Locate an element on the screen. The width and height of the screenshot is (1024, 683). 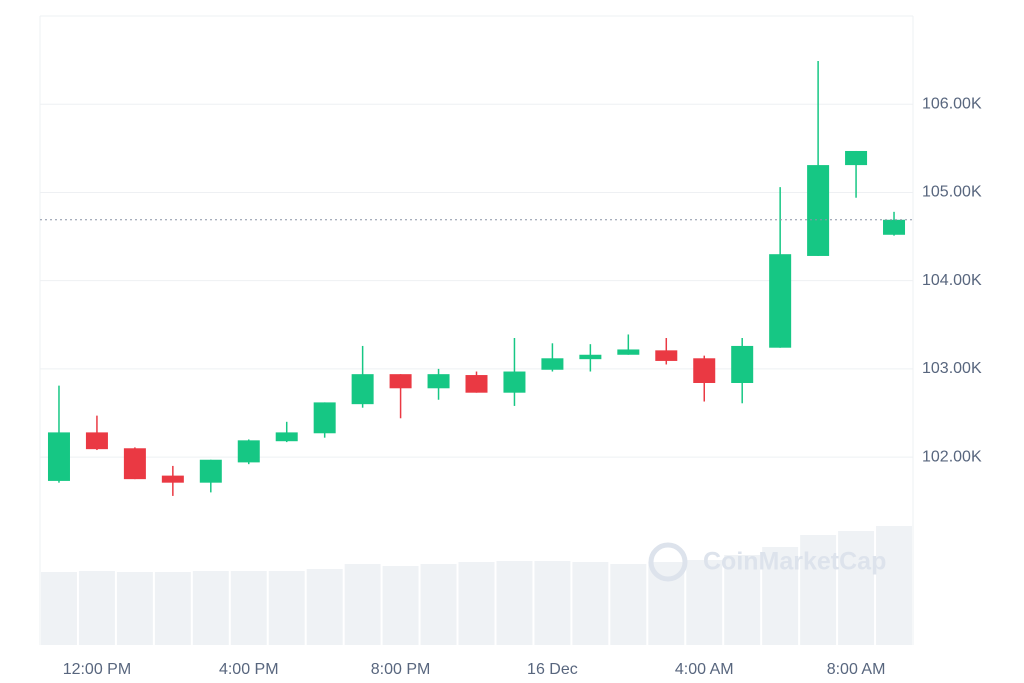
y-tick-label: 105.00K is located at coordinates (952, 192).